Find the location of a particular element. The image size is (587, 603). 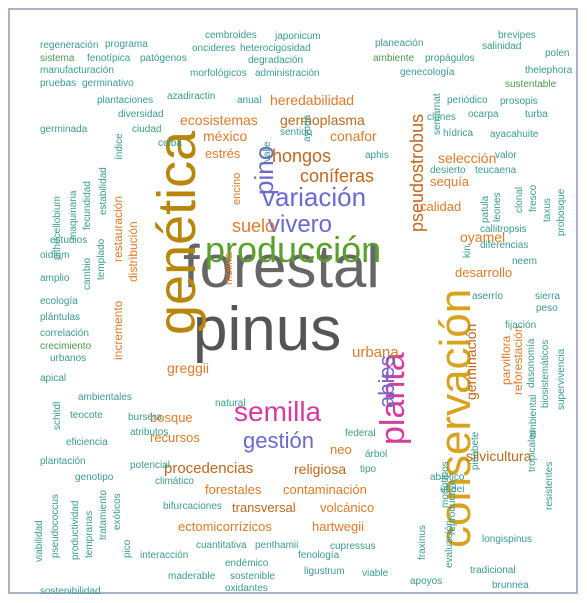

word: forestales is located at coordinates (233, 489).